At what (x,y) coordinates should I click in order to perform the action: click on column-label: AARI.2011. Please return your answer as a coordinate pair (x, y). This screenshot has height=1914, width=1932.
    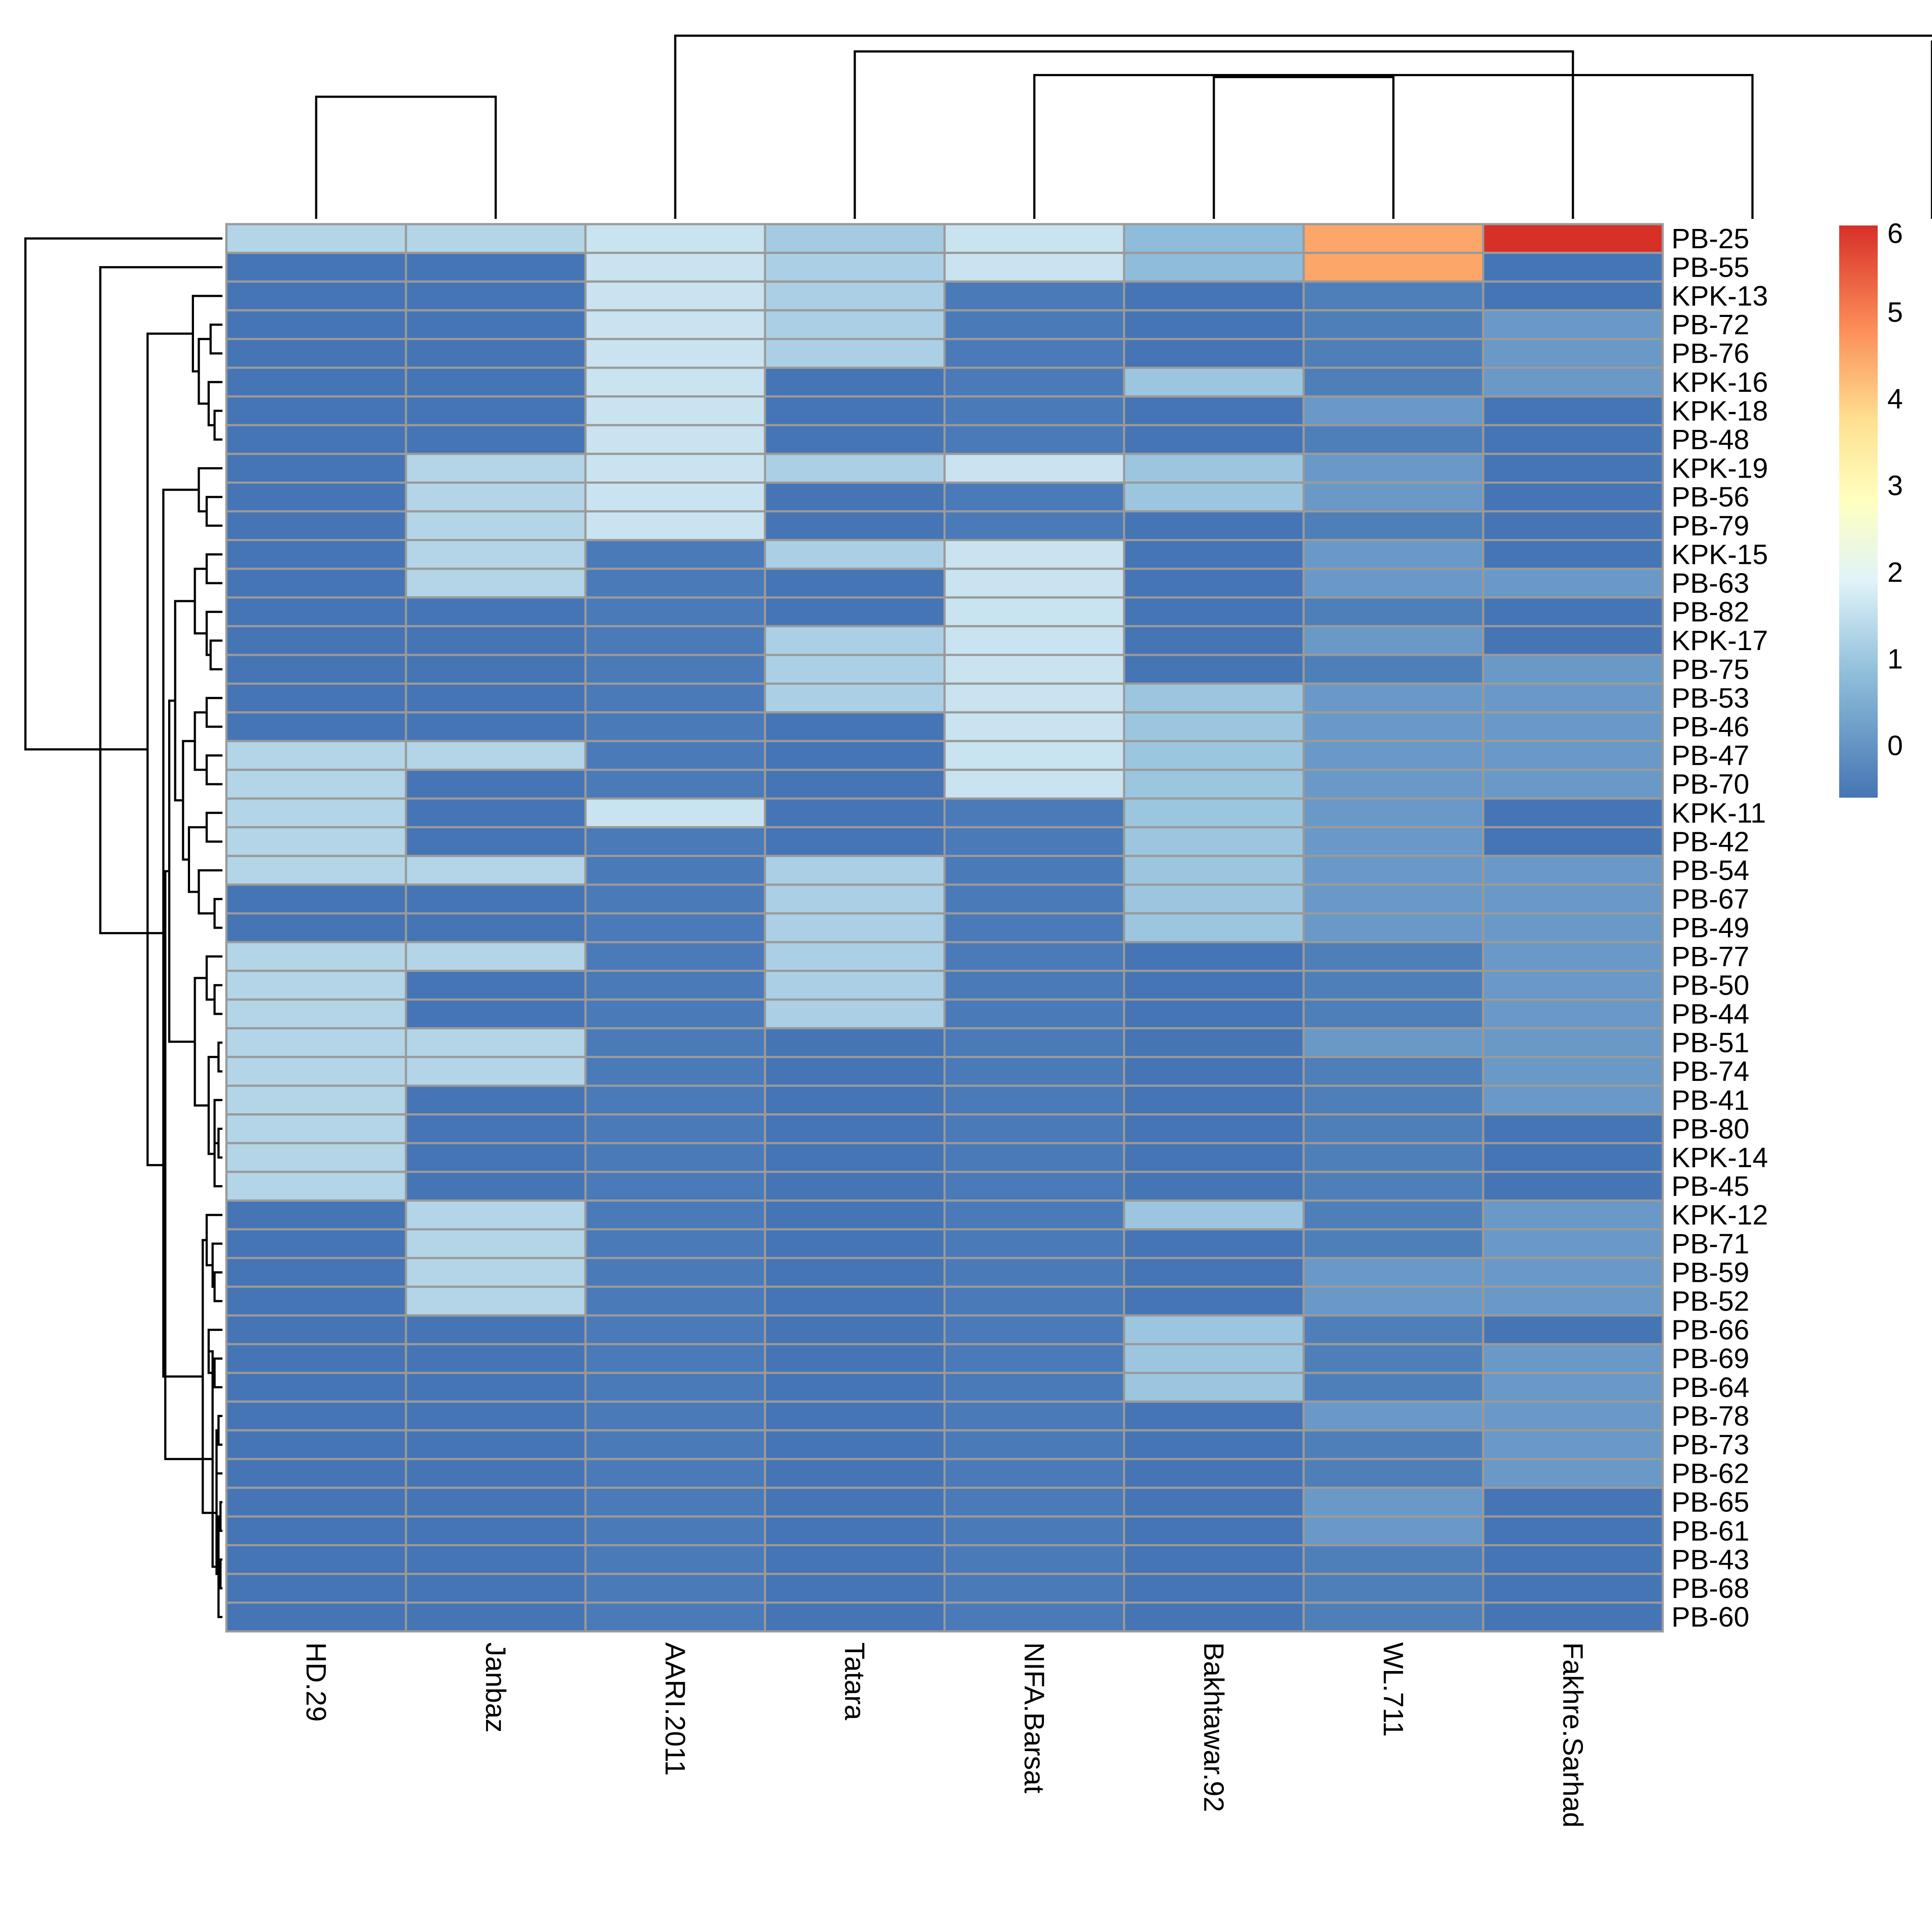
    Looking at the image, I should click on (675, 1709).